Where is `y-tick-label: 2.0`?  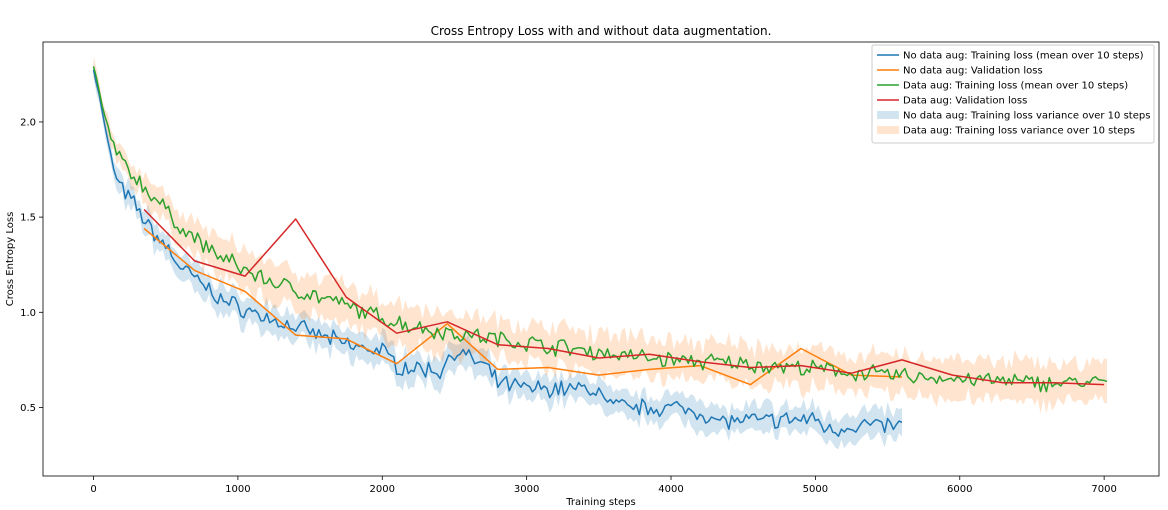 y-tick-label: 2.0 is located at coordinates (28, 122).